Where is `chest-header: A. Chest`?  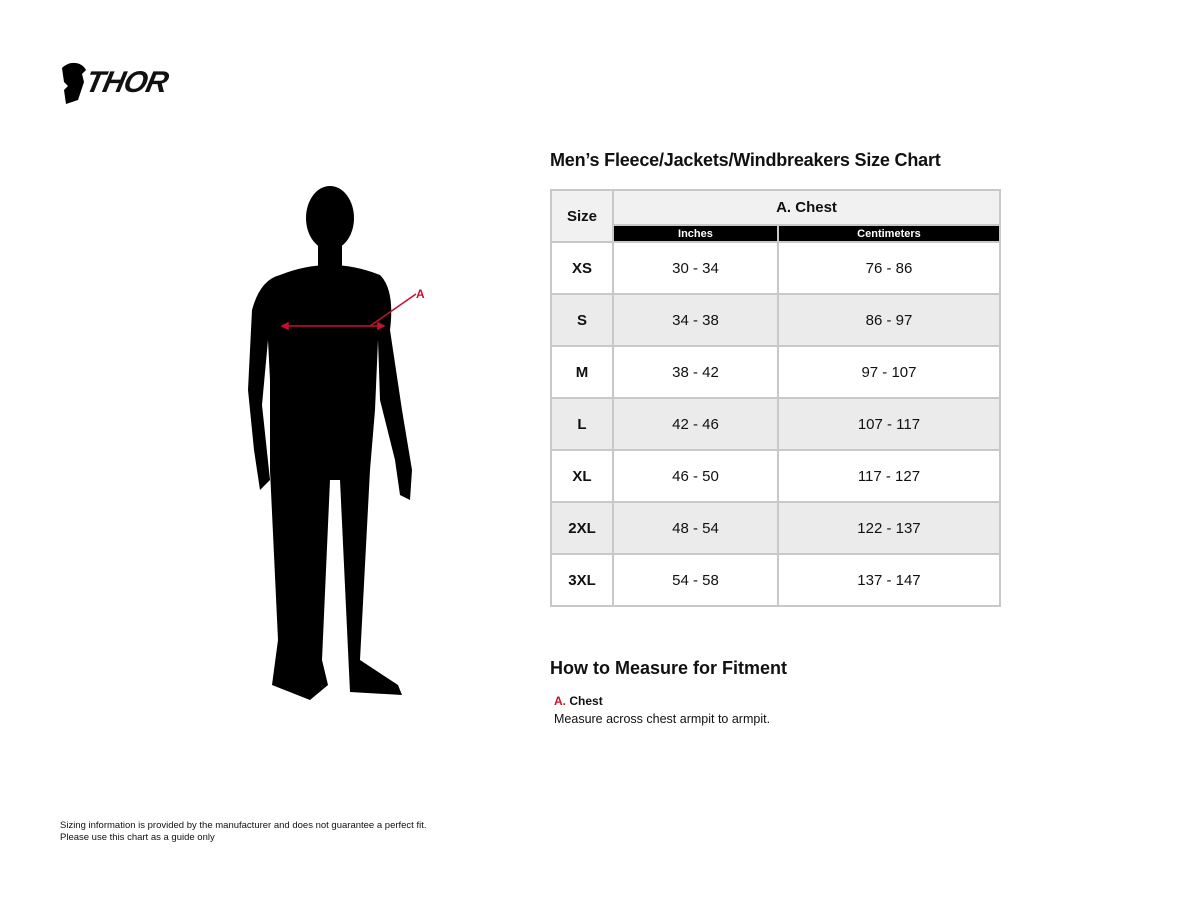 chest-header: A. Chest is located at coordinates (806, 207).